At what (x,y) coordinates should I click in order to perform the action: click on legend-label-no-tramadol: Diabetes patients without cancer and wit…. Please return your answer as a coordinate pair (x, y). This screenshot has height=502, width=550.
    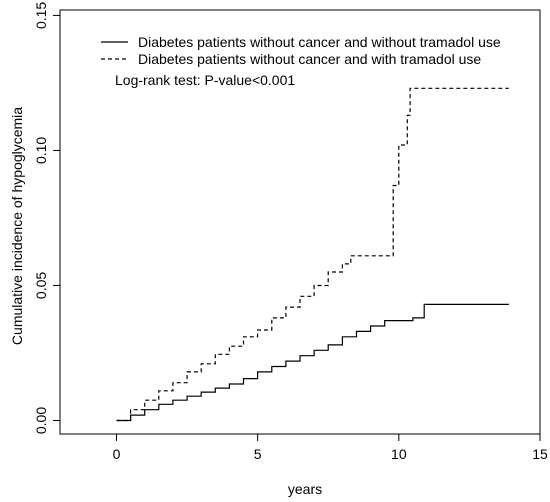
    Looking at the image, I should click on (319, 42).